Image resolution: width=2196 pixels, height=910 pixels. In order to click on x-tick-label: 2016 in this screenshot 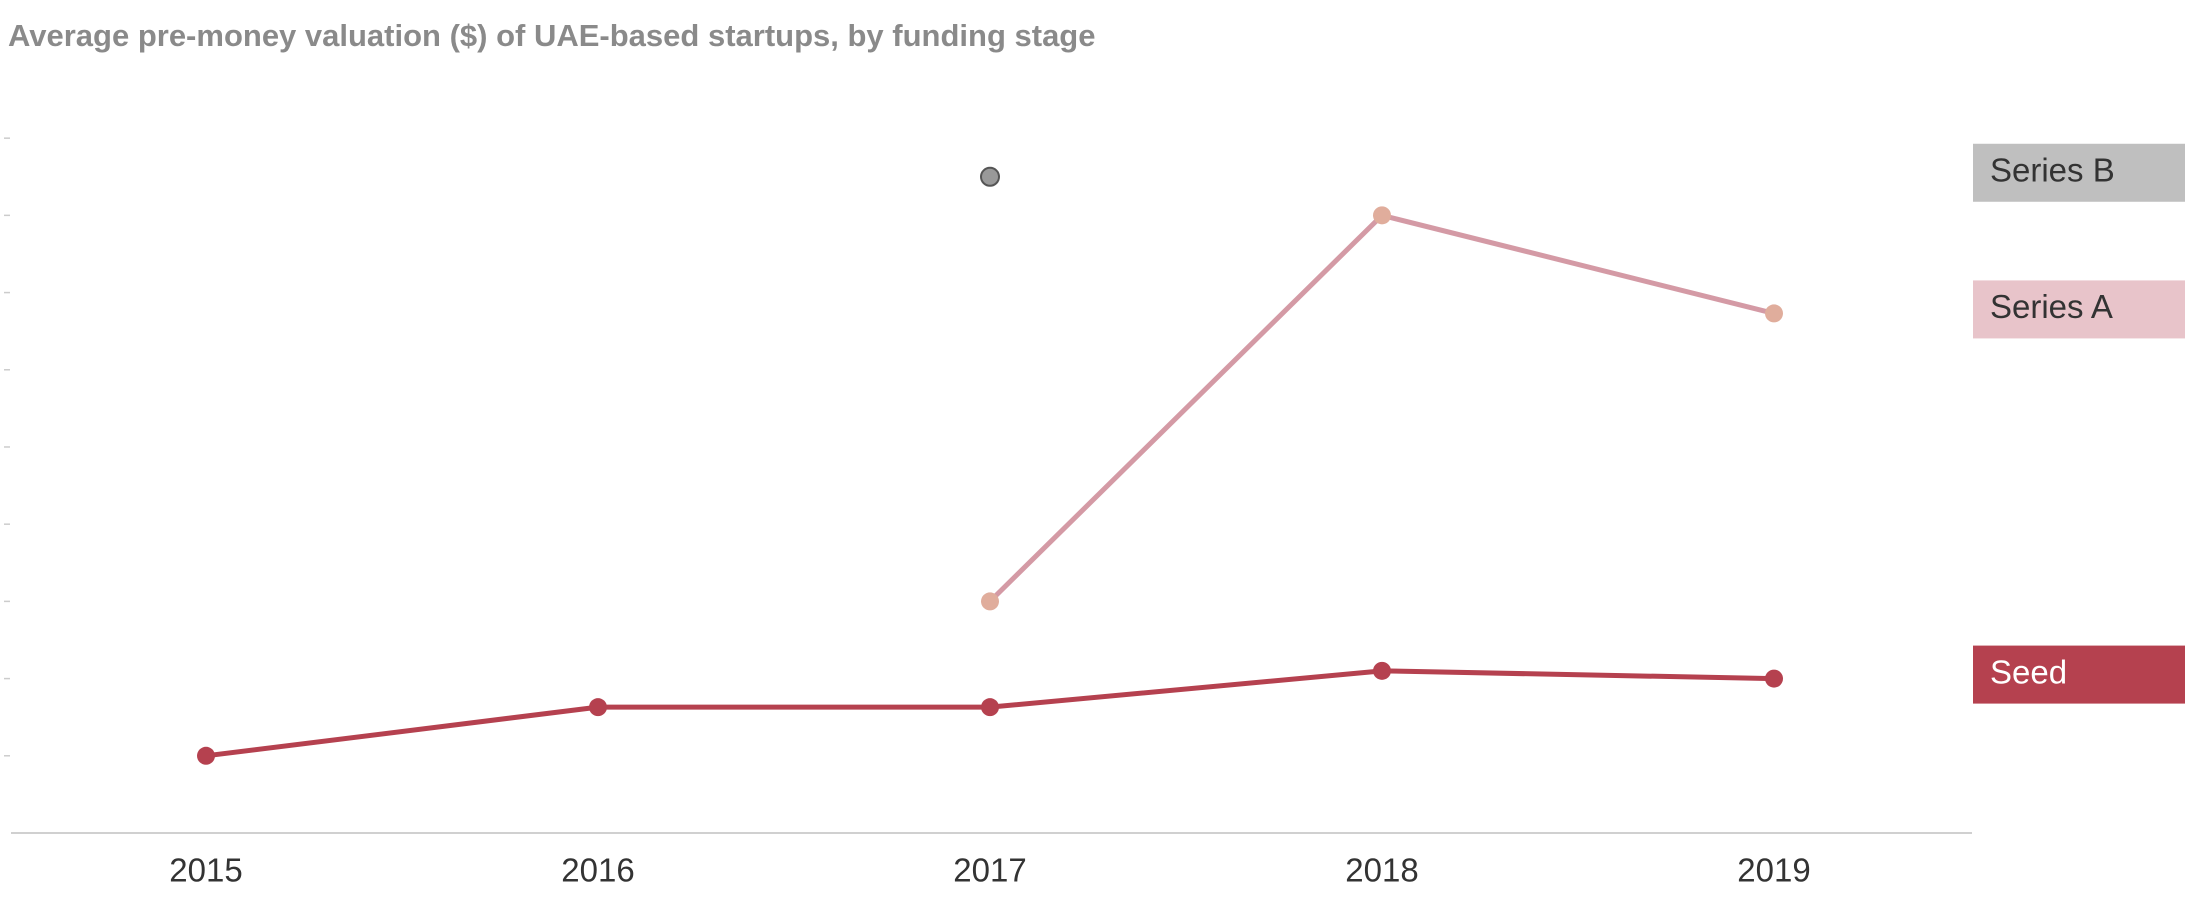, I will do `click(597, 870)`.